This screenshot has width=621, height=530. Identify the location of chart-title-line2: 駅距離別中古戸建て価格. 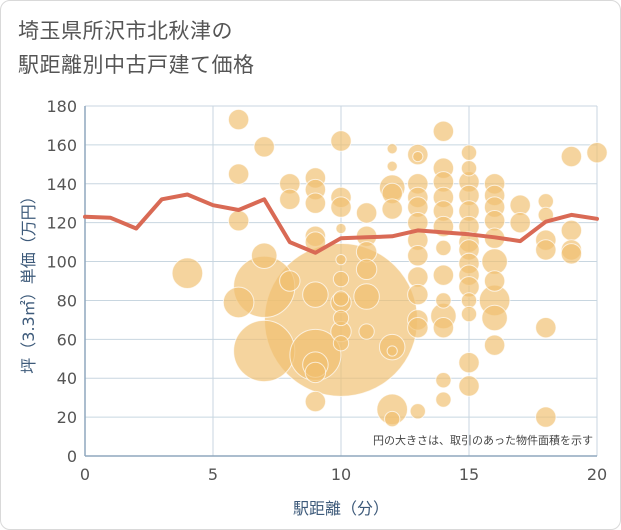
(136, 65).